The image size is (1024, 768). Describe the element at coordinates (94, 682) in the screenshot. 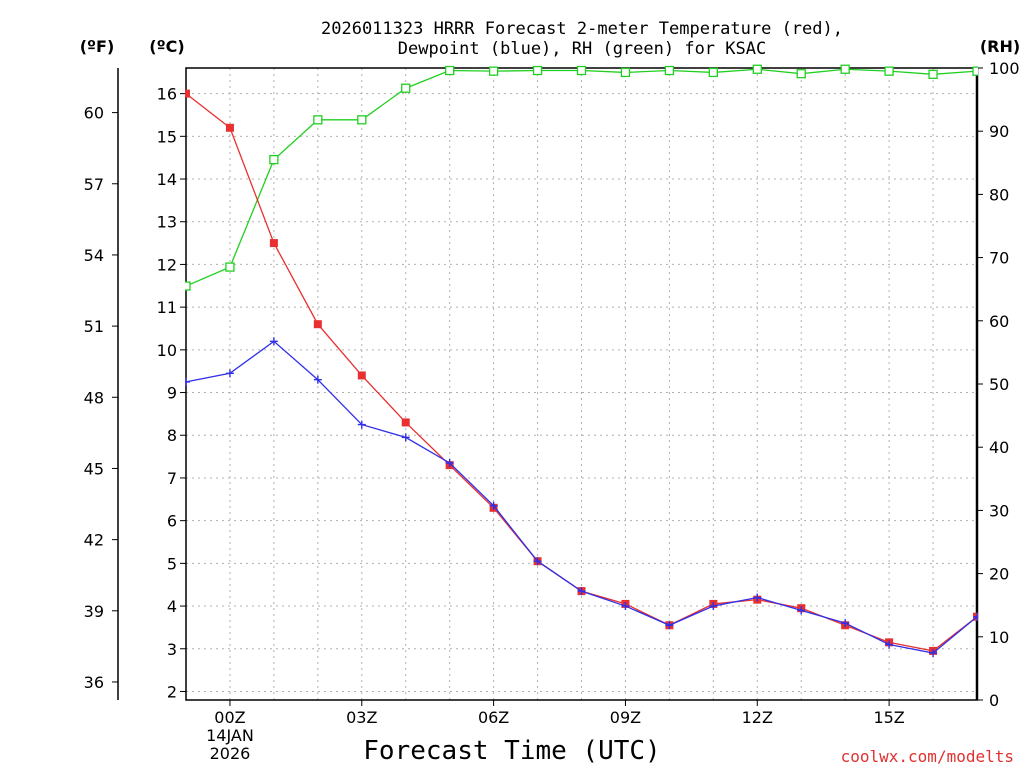

I see `fahrenheit-tick-label: 36` at that location.